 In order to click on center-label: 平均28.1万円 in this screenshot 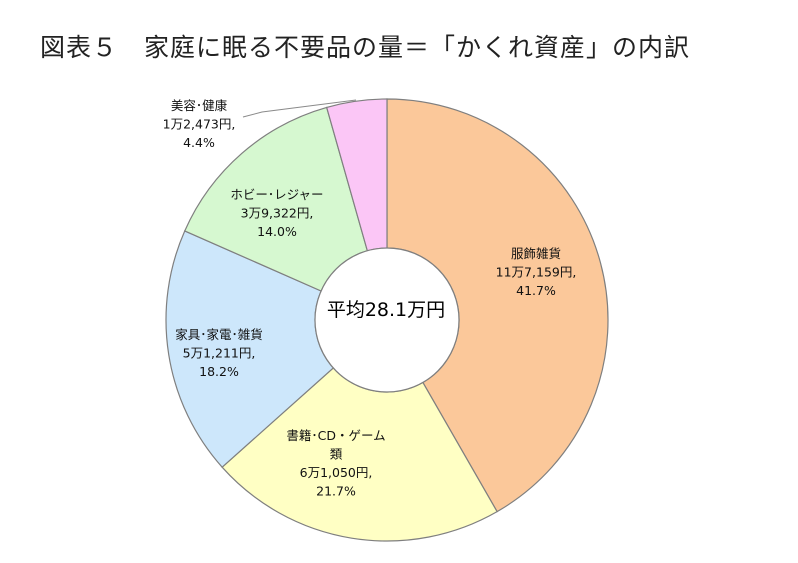, I will do `click(386, 310)`.